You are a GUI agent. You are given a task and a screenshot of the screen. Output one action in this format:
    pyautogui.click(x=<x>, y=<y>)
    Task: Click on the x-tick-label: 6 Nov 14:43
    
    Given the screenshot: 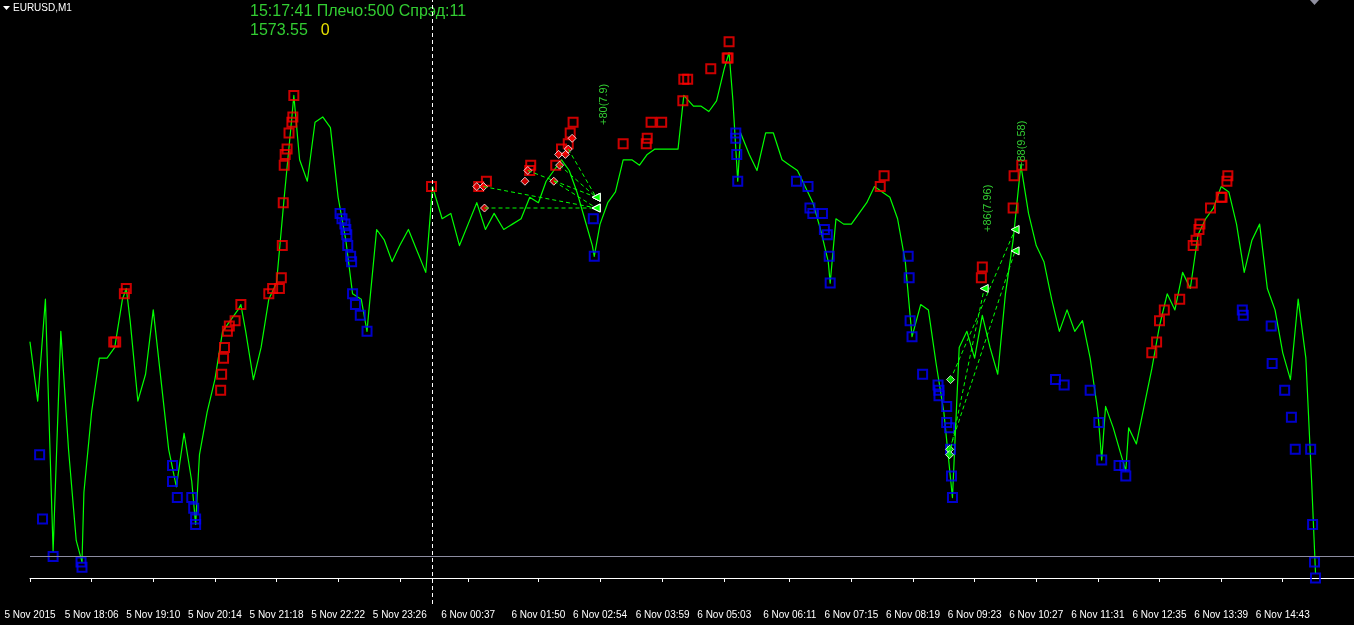 What is the action you would take?
    pyautogui.click(x=1283, y=614)
    